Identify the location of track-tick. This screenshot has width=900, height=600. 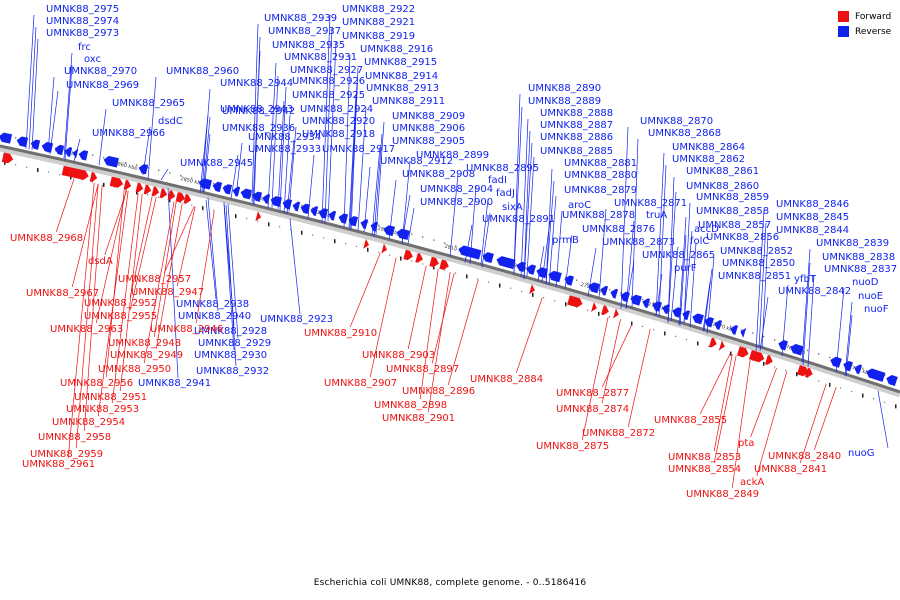
(764, 363).